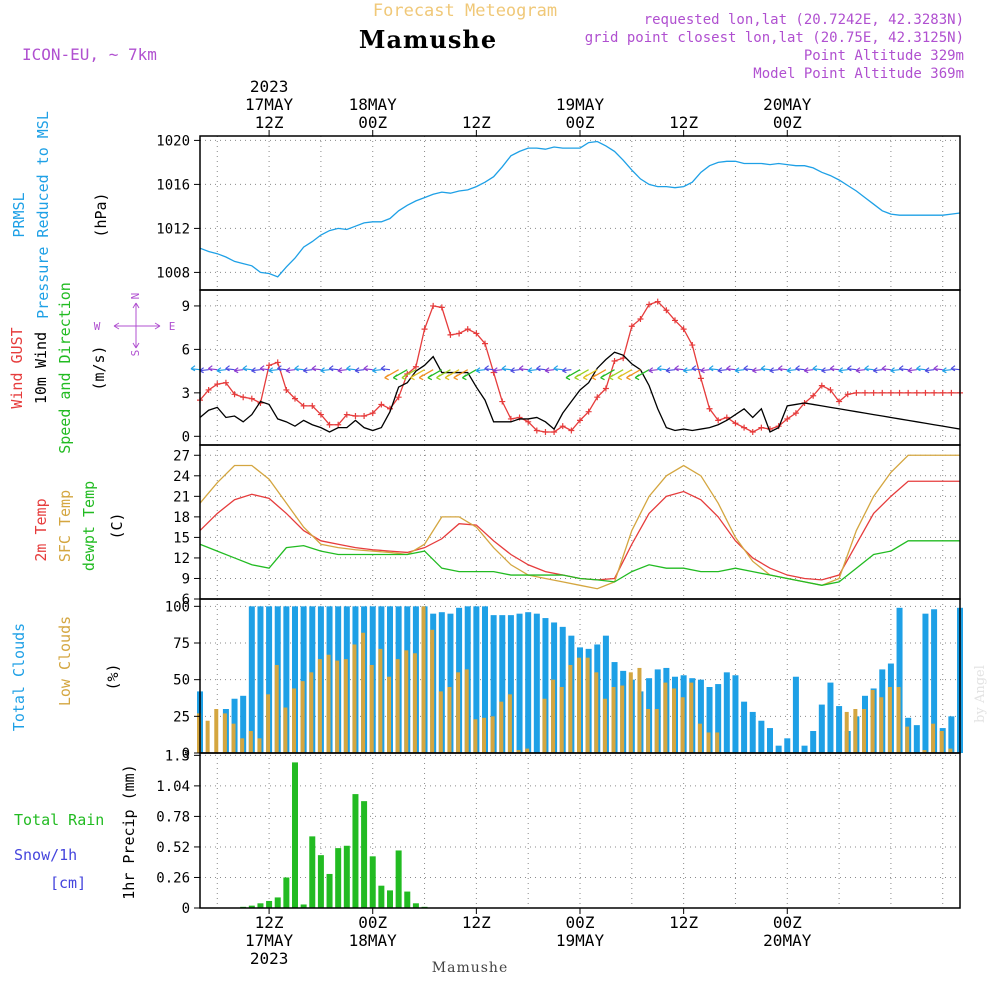 This screenshot has height=1000, width=1000. Describe the element at coordinates (186, 754) in the screenshot. I see `clouds-ytick-label: 0` at that location.